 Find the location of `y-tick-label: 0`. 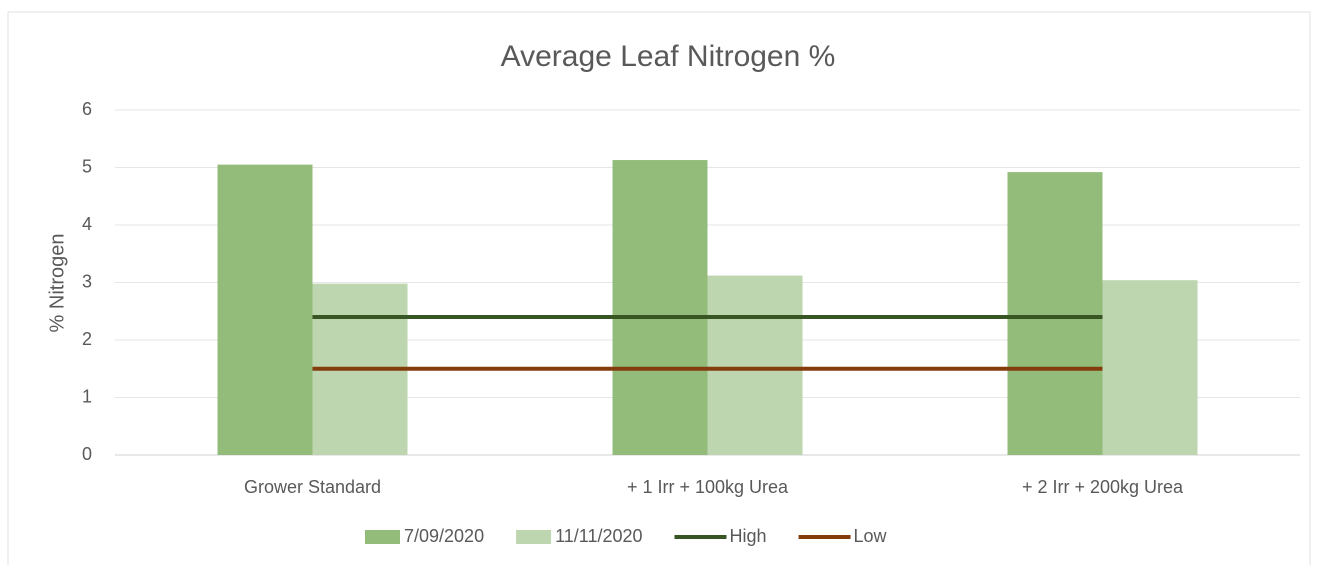

y-tick-label: 0 is located at coordinates (87, 454).